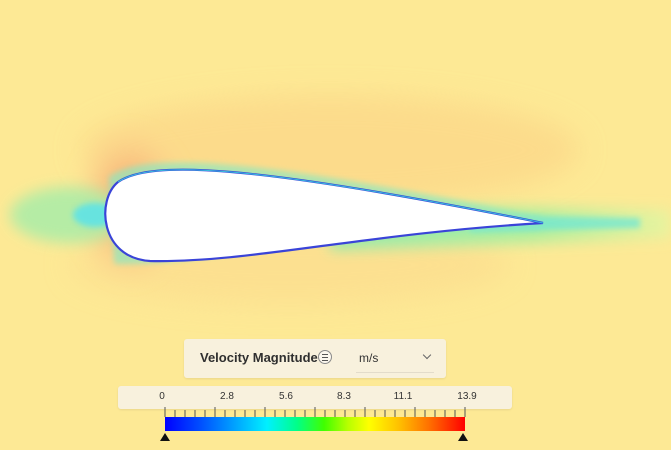 The height and width of the screenshot is (450, 671). What do you see at coordinates (162, 396) in the screenshot?
I see `tick-label-min: 0` at bounding box center [162, 396].